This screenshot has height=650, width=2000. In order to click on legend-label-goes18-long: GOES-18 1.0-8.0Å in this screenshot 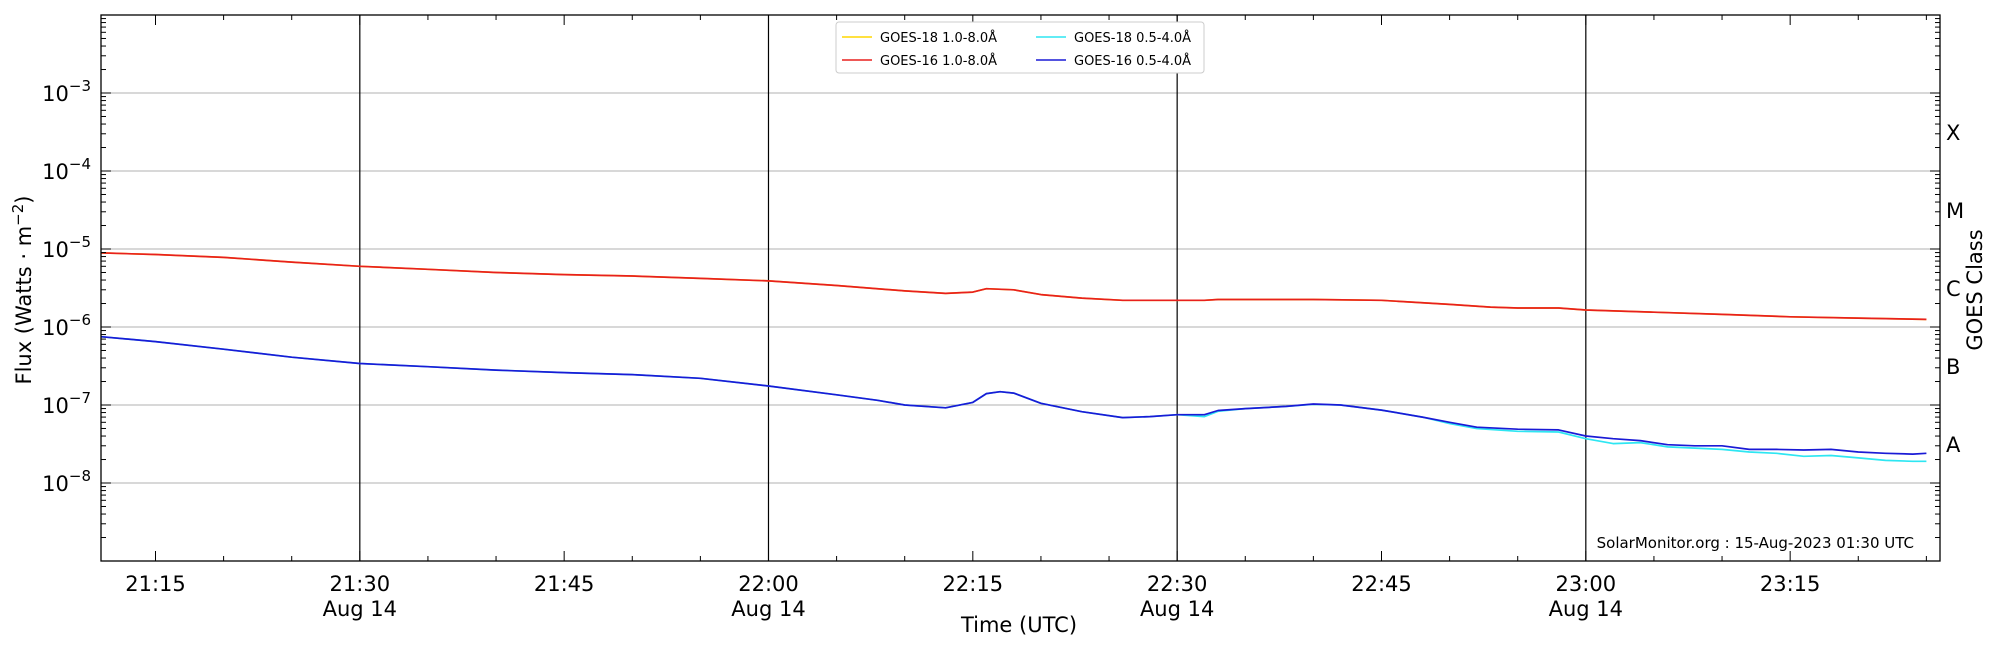, I will do `click(938, 38)`.